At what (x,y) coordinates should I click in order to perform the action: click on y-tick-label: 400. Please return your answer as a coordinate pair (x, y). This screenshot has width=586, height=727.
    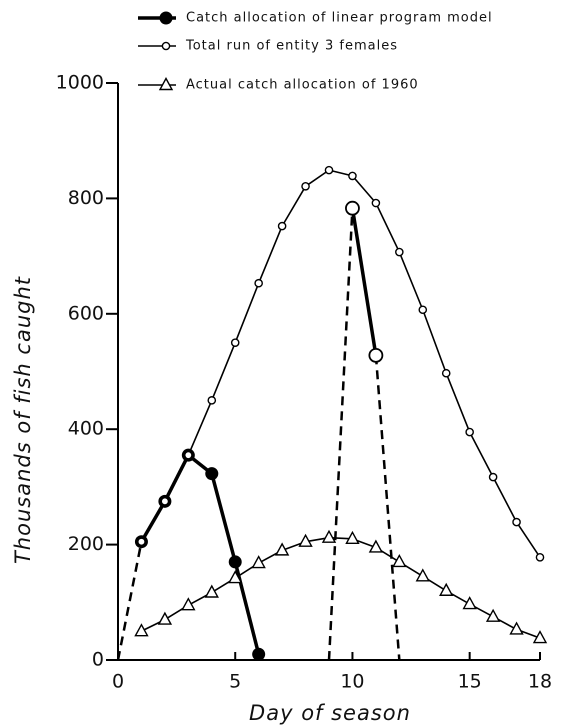
    Looking at the image, I should click on (86, 429).